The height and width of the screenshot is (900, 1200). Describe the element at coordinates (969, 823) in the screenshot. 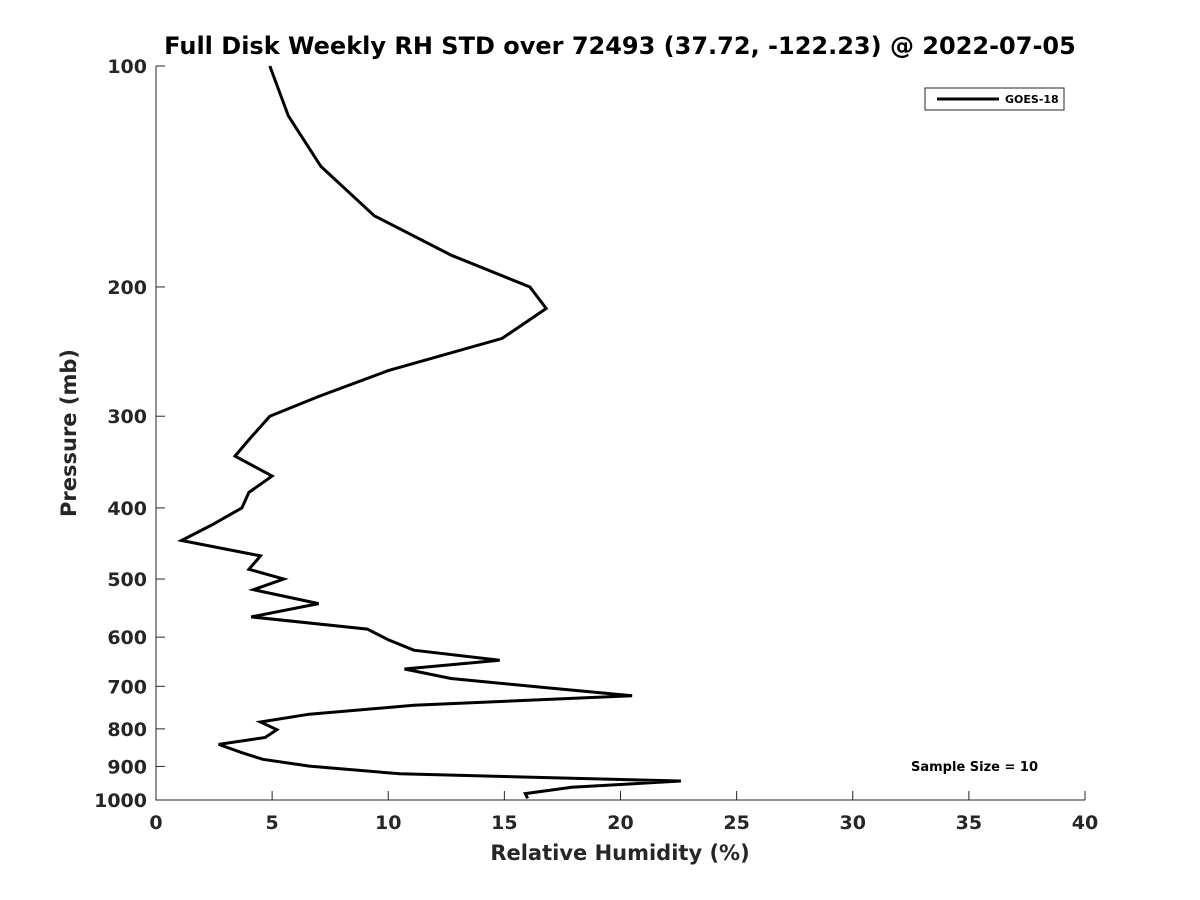

I see `x-tick-label: 35` at that location.